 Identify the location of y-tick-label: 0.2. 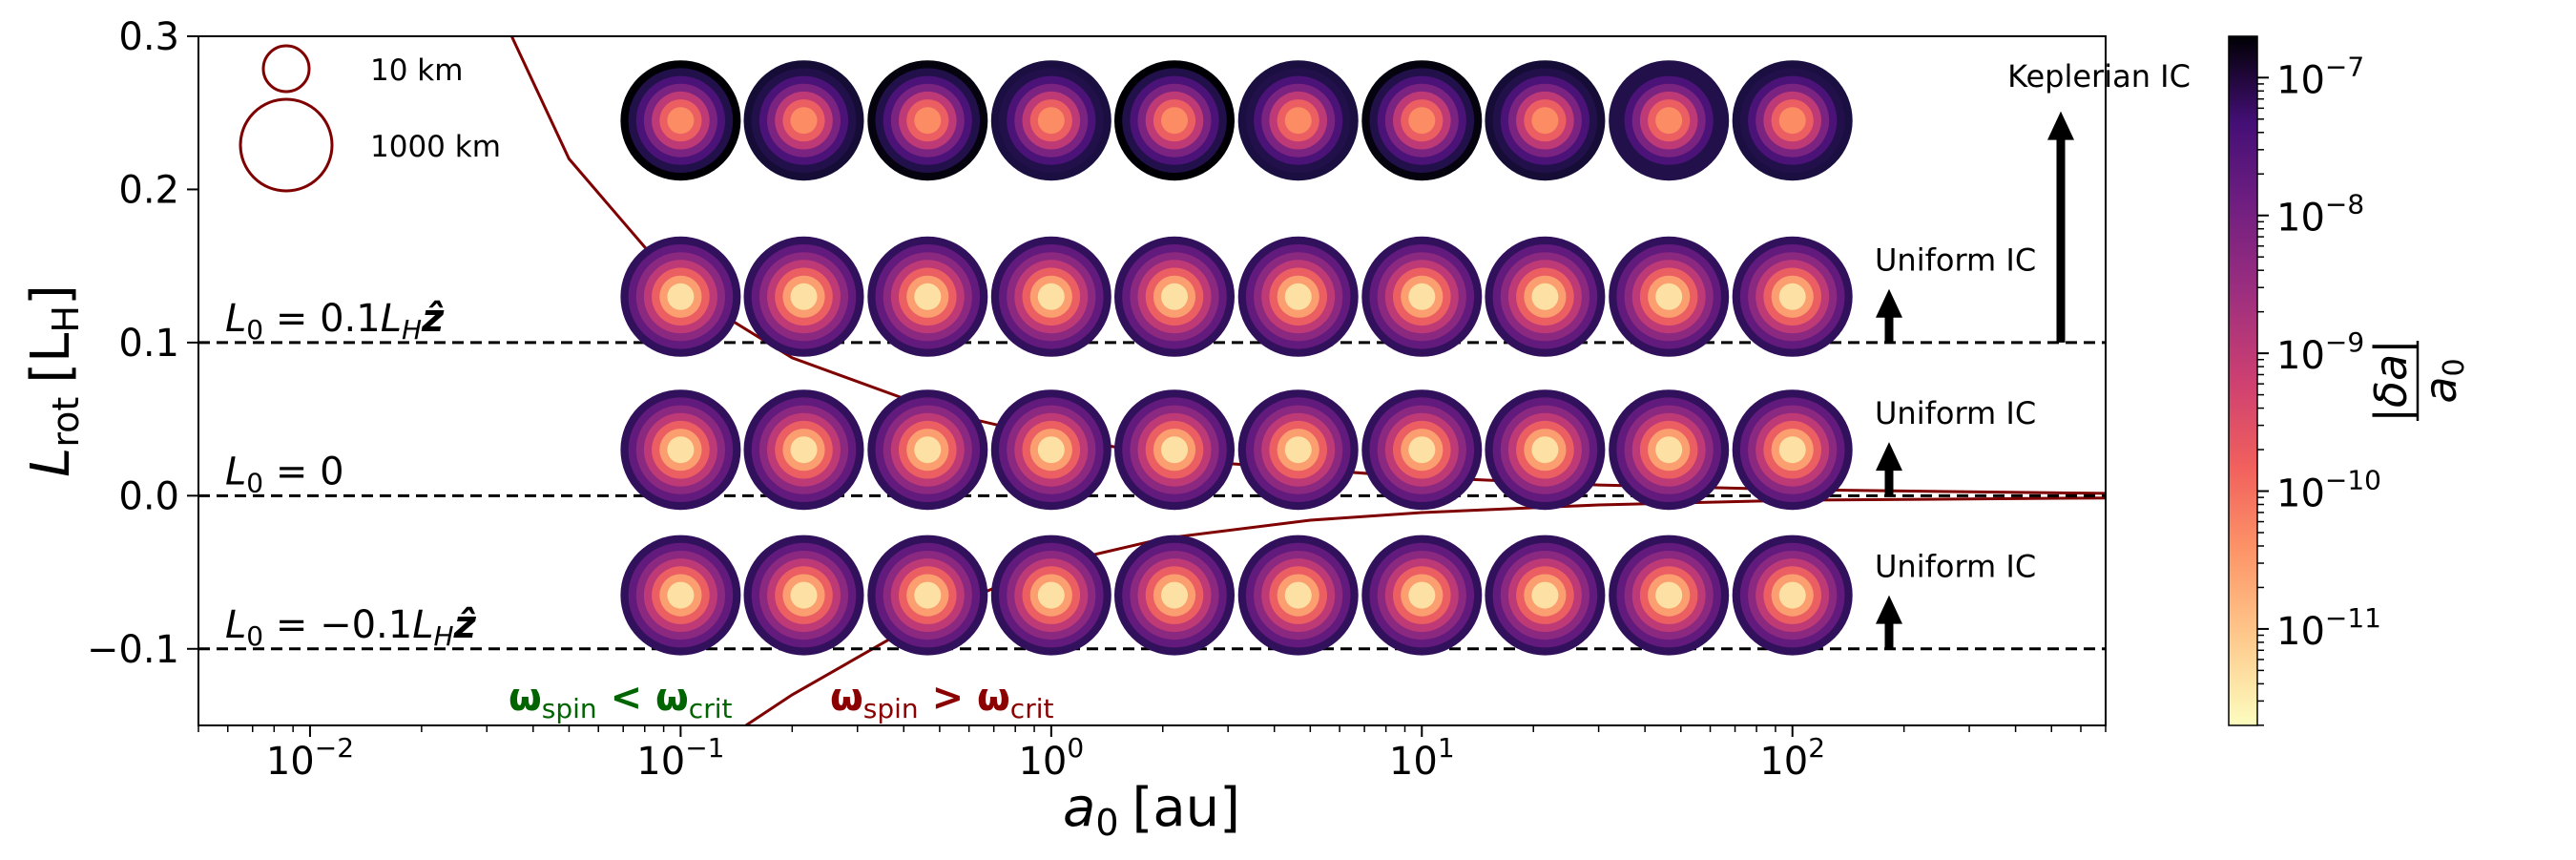
(148, 190).